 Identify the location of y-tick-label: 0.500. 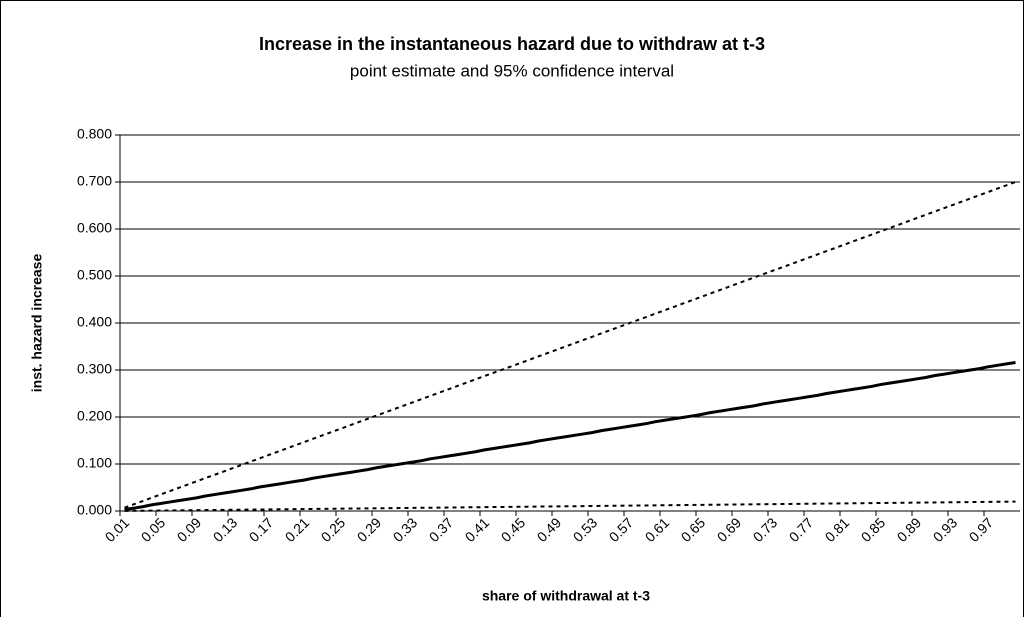
(94, 275).